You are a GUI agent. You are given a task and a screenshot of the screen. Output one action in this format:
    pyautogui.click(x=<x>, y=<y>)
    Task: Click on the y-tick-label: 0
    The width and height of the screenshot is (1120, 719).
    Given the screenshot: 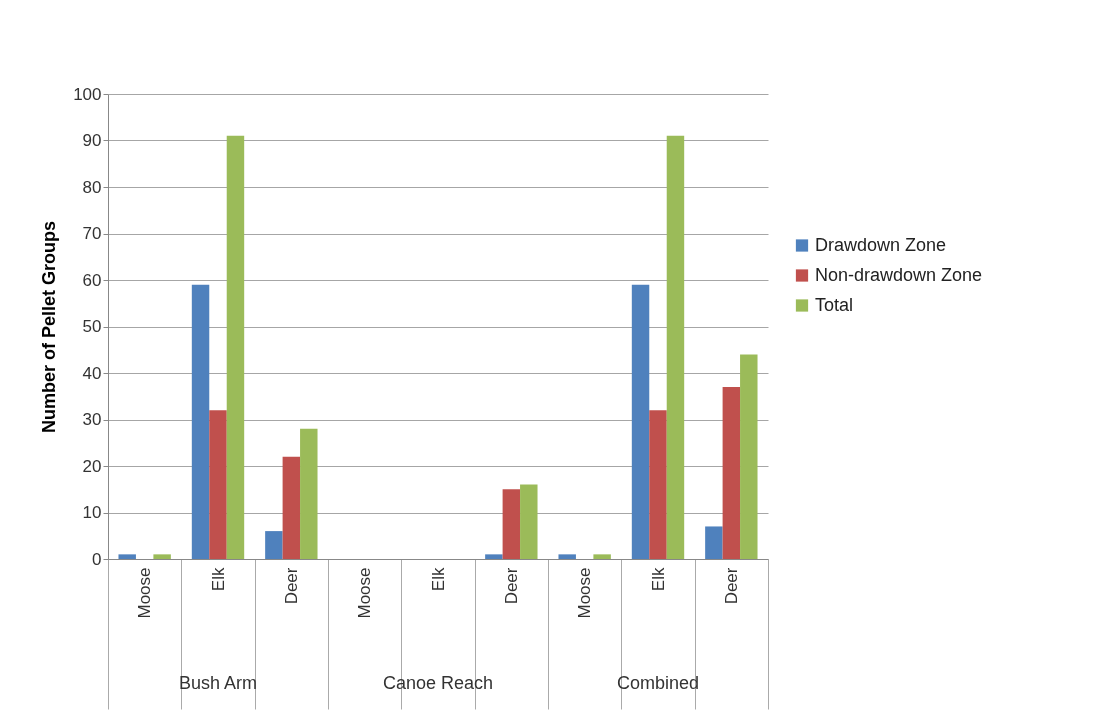 What is the action you would take?
    pyautogui.click(x=97, y=559)
    